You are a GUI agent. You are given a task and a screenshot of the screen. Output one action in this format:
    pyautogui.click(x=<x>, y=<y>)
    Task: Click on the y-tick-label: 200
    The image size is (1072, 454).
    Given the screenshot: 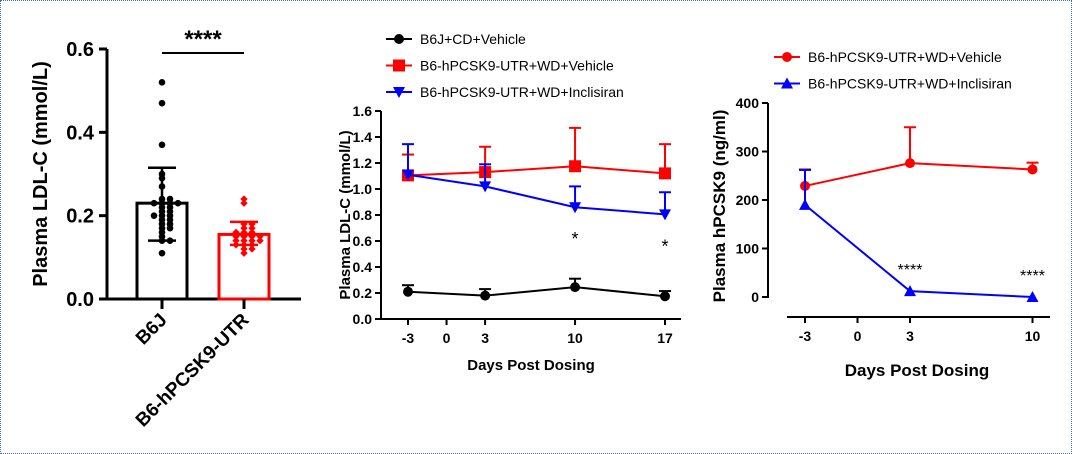 What is the action you would take?
    pyautogui.click(x=748, y=200)
    